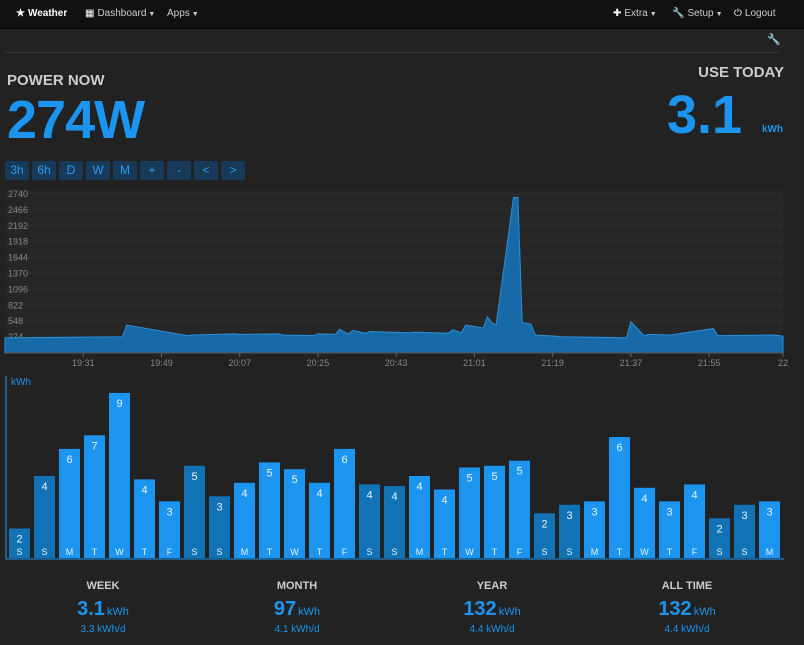 This screenshot has width=804, height=645. I want to click on stat-year: YEAR 132 kWh 4.4 kWh/d, so click(492, 607).